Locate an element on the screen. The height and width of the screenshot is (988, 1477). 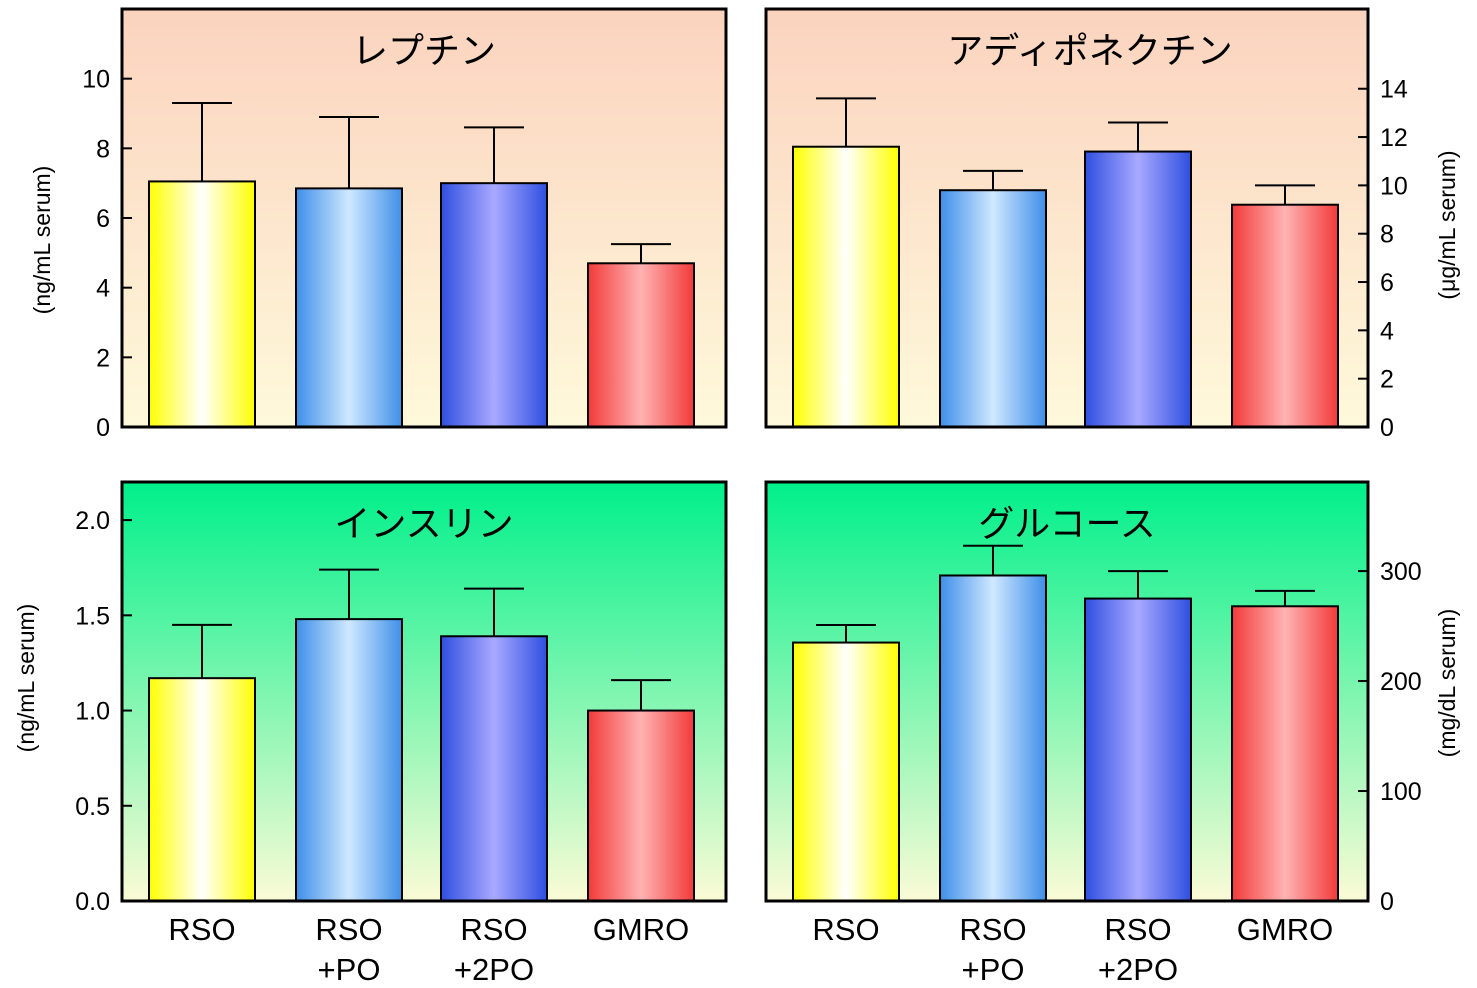
y-tick-label: 300 is located at coordinates (1401, 572).